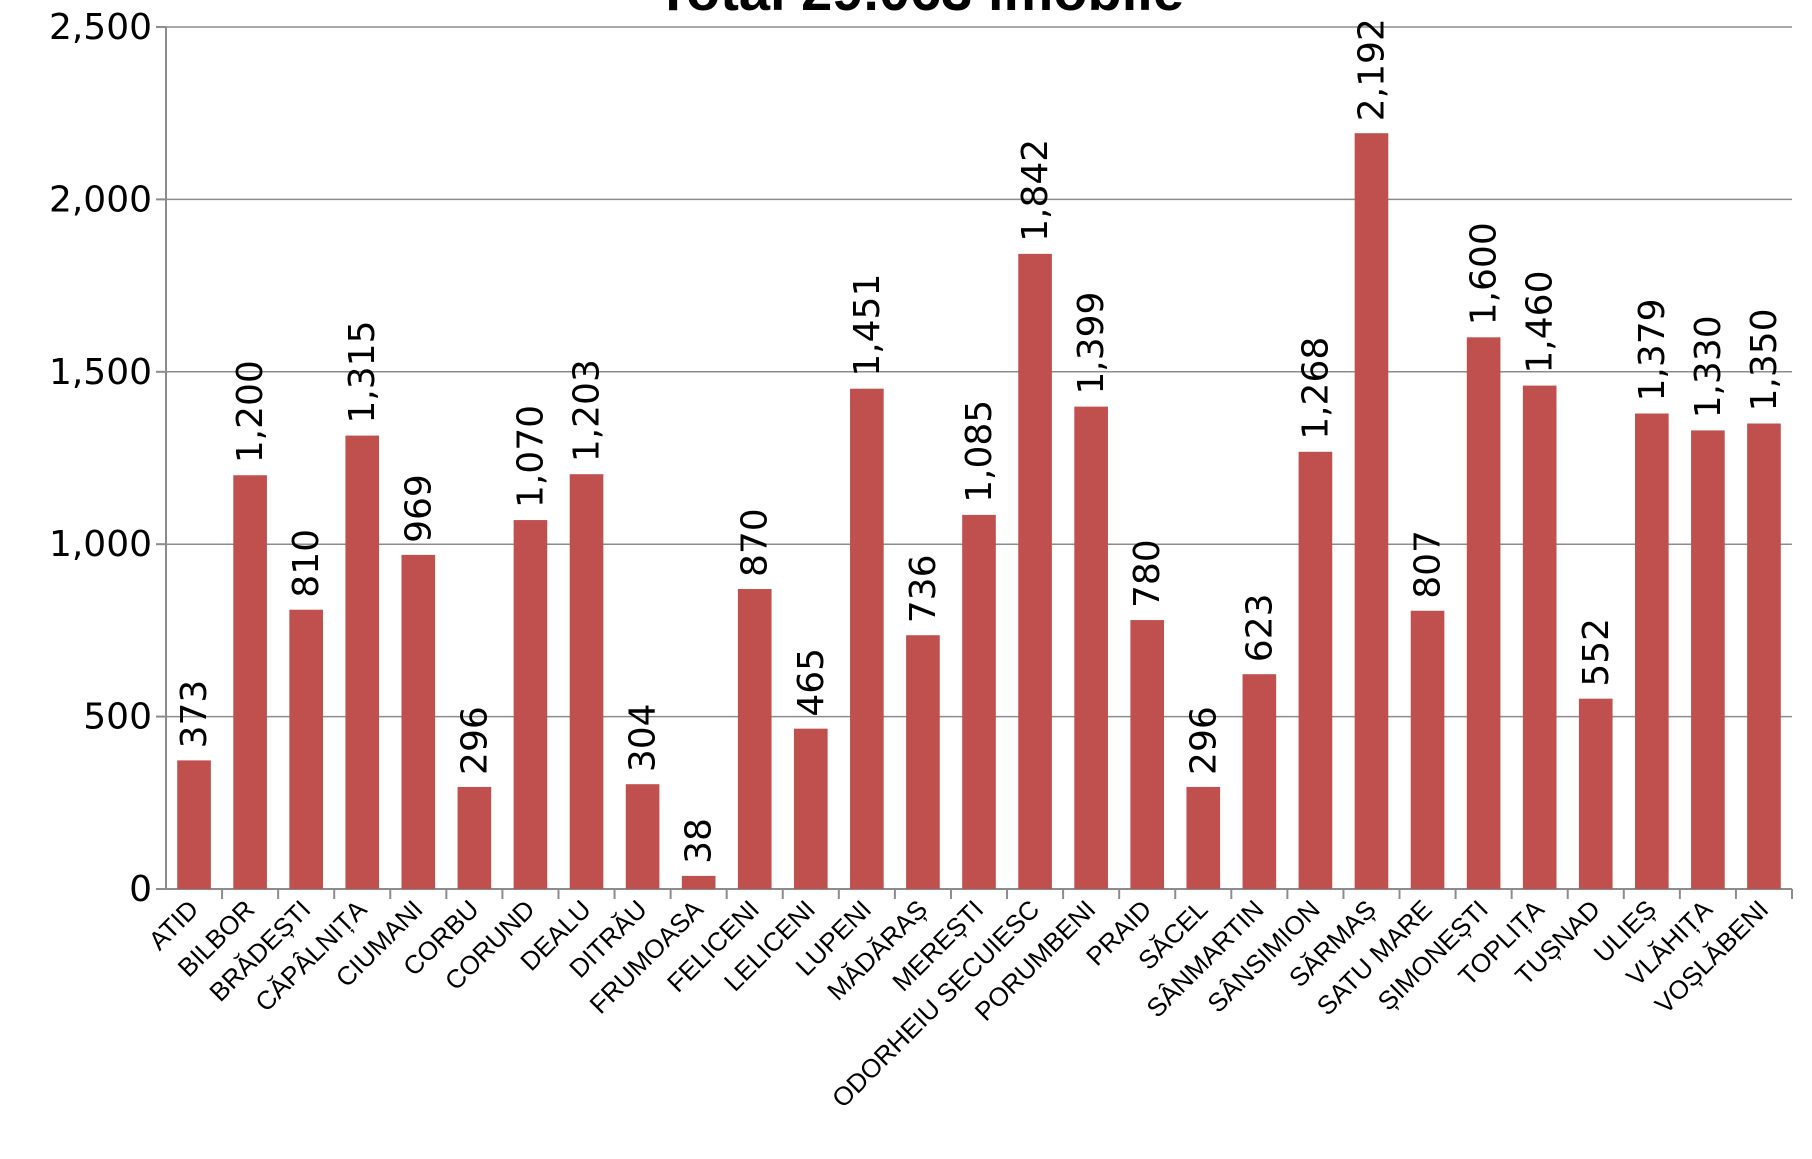 The width and height of the screenshot is (1812, 1159). Describe the element at coordinates (1764, 359) in the screenshot. I see `data-label: 1,350` at that location.